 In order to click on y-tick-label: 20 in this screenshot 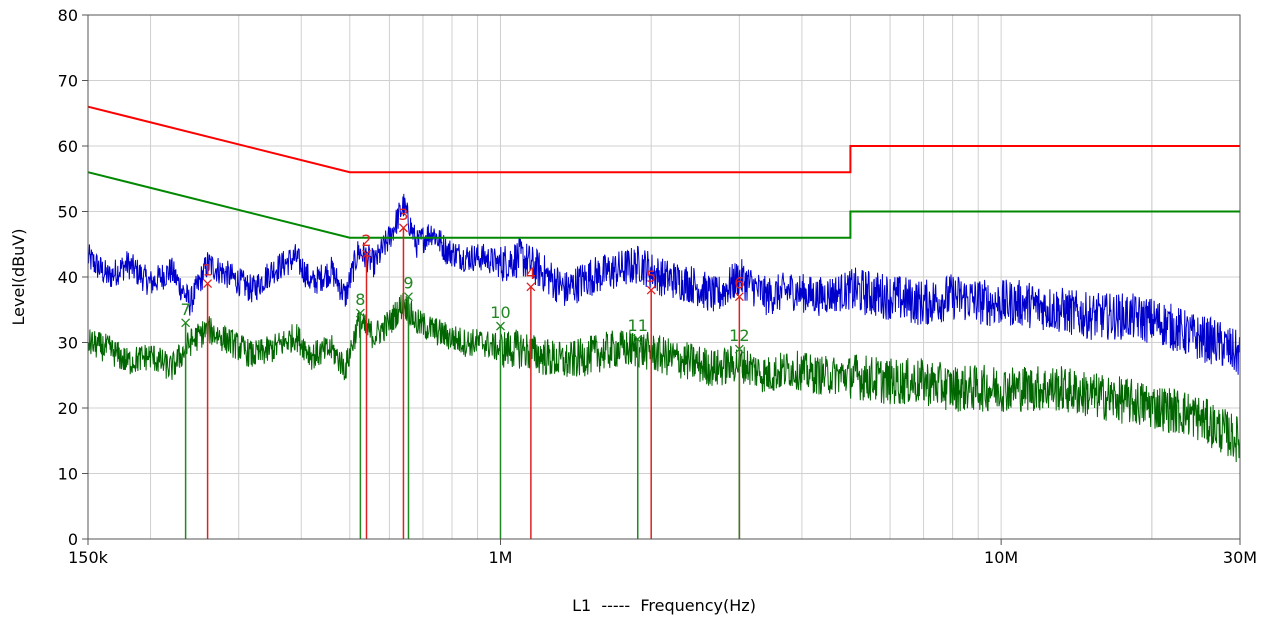, I will do `click(68, 408)`.